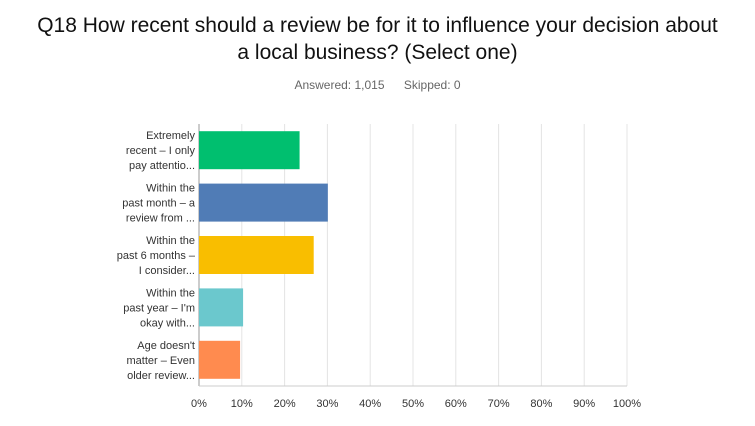  I want to click on category-label: past 6 months –, so click(156, 256).